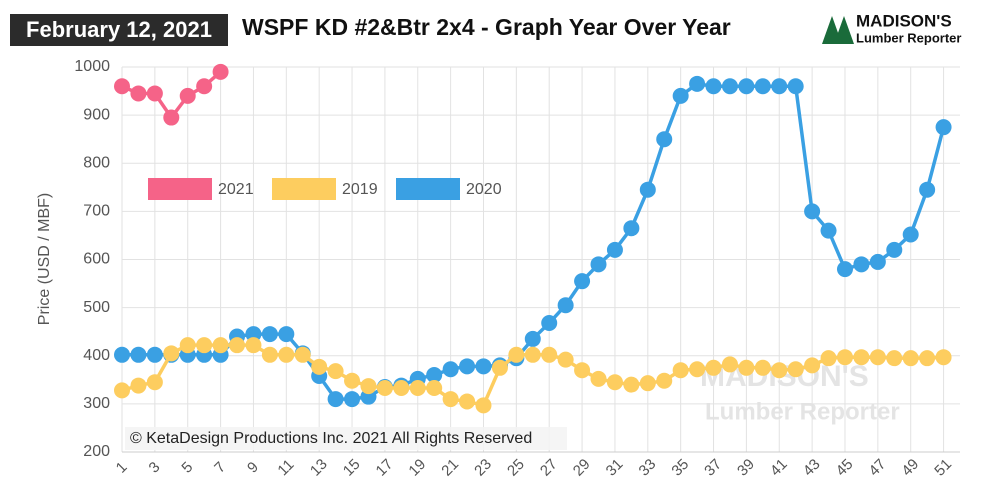 The height and width of the screenshot is (504, 1000). What do you see at coordinates (746, 468) in the screenshot?
I see `x-tick-label: 39` at bounding box center [746, 468].